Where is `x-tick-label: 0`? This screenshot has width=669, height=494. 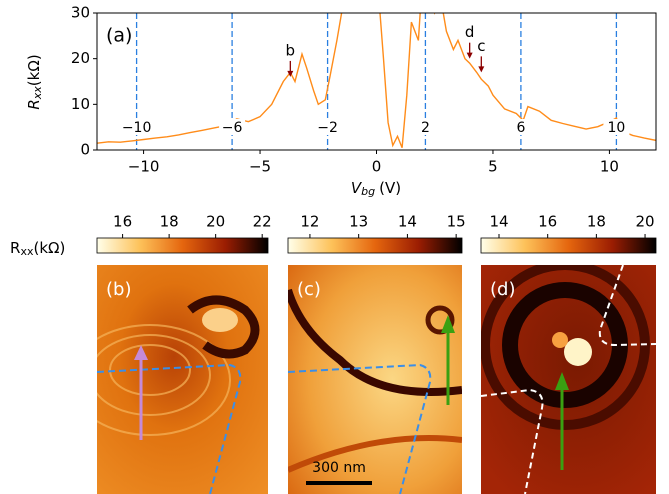 x-tick-label: 0 is located at coordinates (377, 167).